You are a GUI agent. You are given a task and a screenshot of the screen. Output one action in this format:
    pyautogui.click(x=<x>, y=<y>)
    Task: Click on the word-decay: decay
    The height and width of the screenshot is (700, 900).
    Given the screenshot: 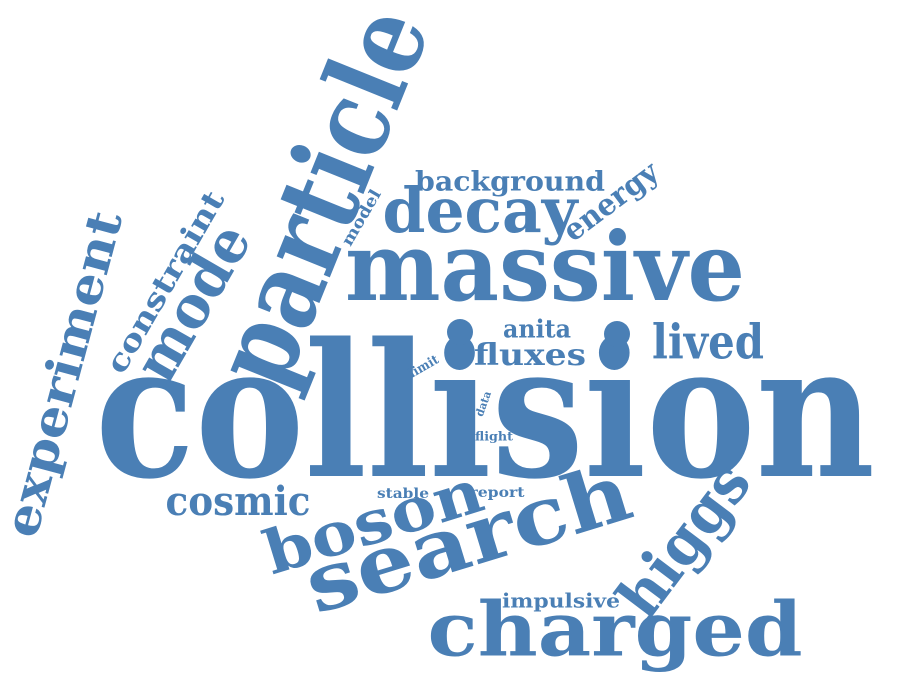 What is the action you would take?
    pyautogui.click(x=481, y=210)
    